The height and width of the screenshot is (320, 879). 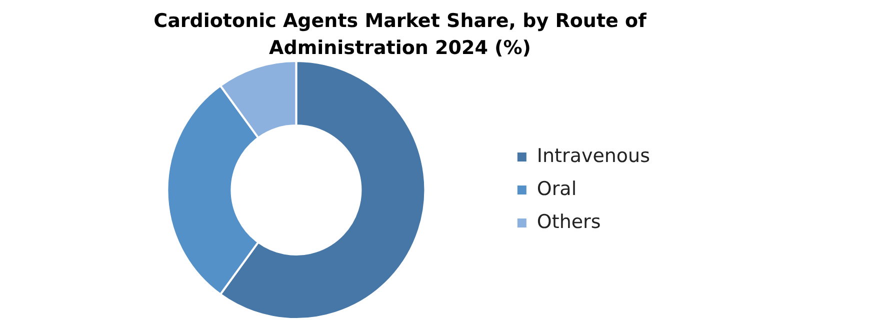 I want to click on legend-label: Others, so click(x=568, y=221).